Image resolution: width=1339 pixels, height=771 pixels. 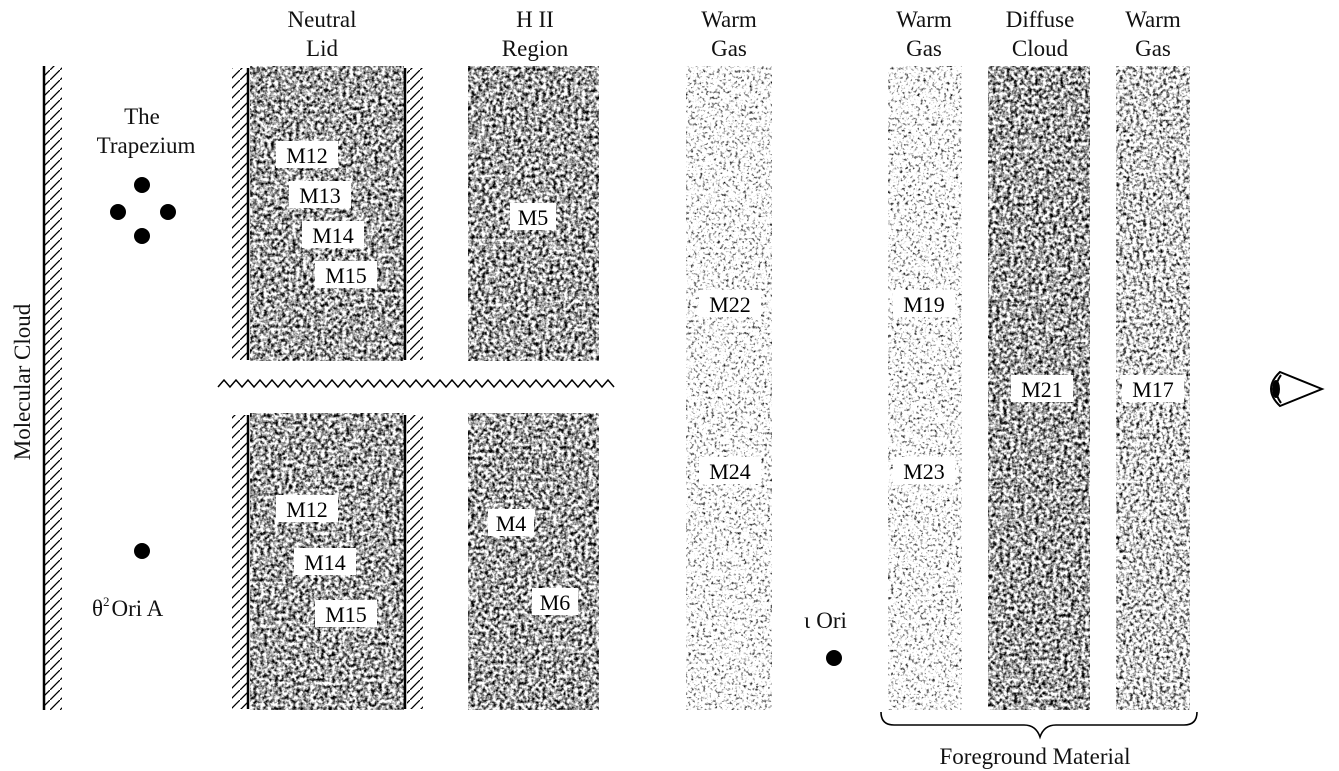 I want to click on header-neutral-lid-line1: Neutral, so click(x=322, y=19).